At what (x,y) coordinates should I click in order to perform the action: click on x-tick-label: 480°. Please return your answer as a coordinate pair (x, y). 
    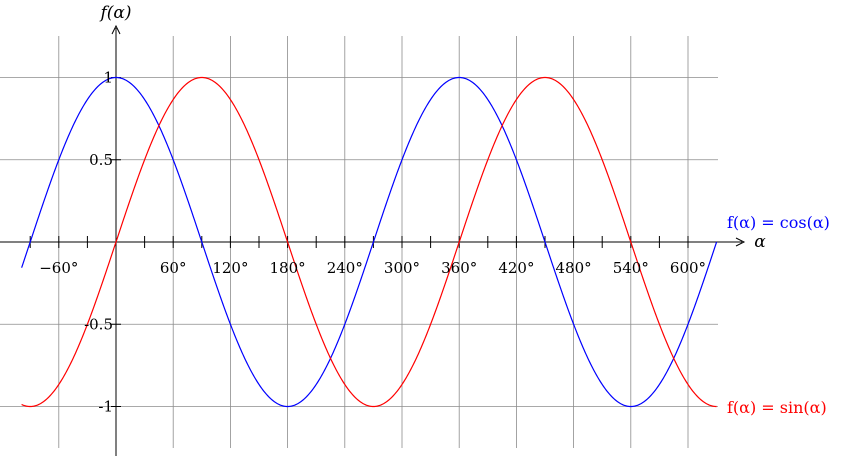
    Looking at the image, I should click on (574, 268).